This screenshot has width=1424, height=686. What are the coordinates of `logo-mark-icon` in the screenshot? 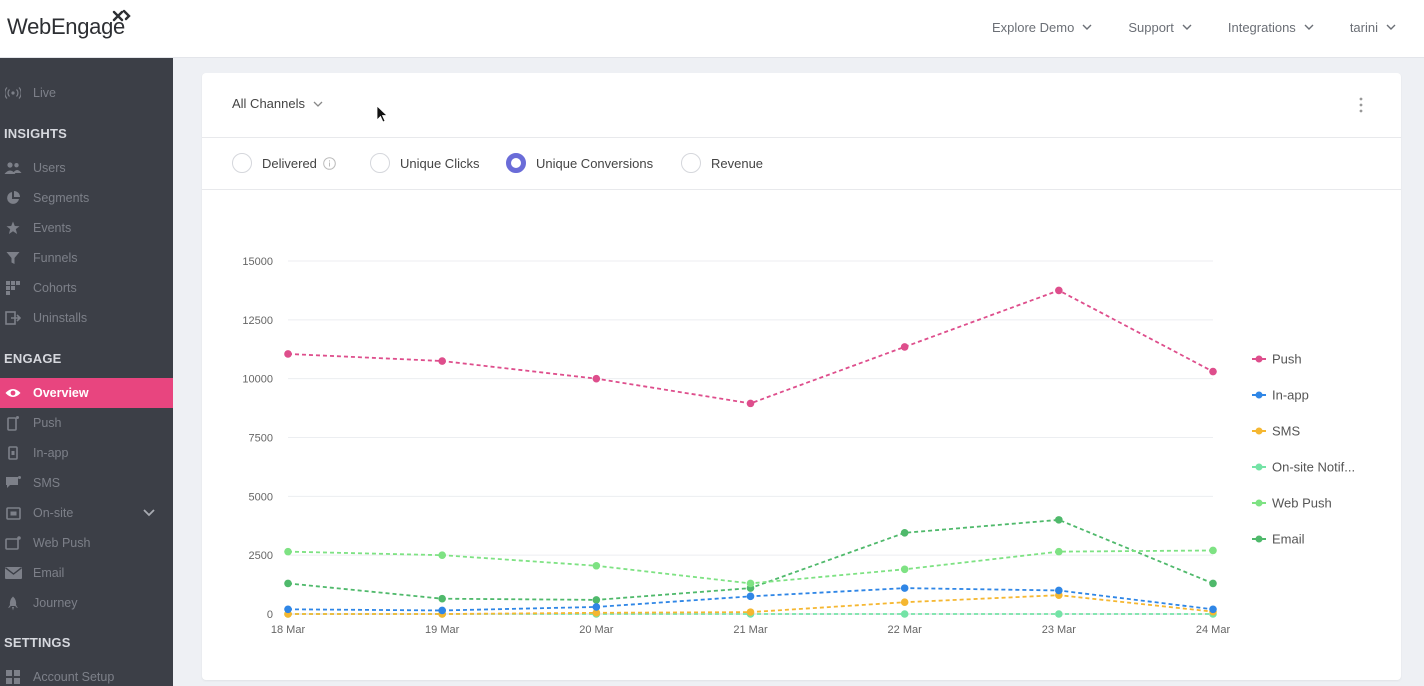 It's located at (121, 15).